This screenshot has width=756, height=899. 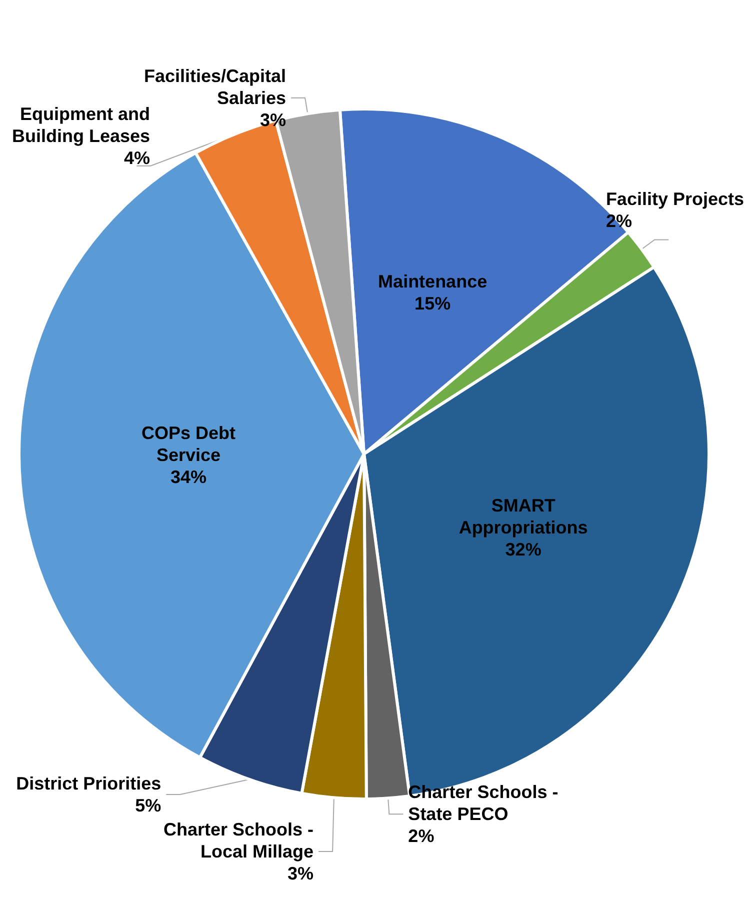 I want to click on slice-label: Maintenance, so click(x=433, y=281).